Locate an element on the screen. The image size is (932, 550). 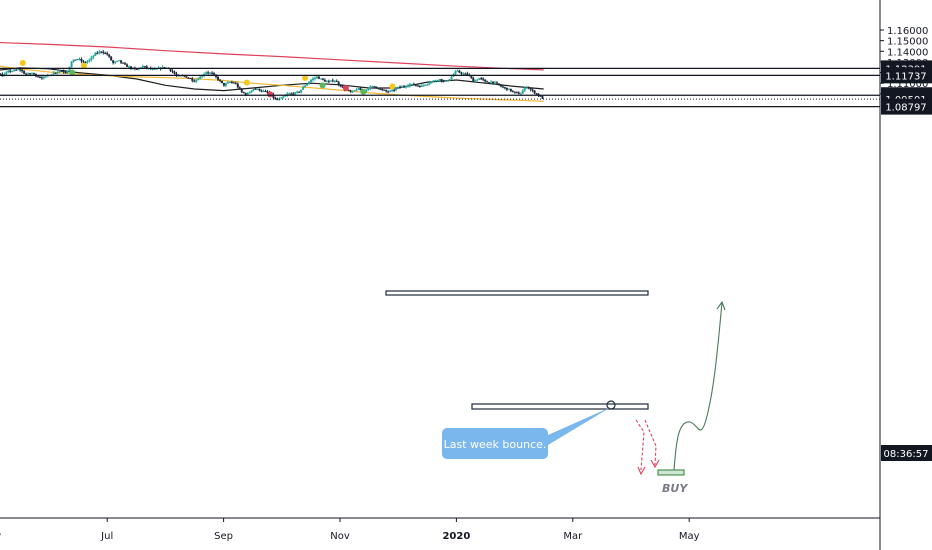
resistance-zone-box is located at coordinates (517, 293).